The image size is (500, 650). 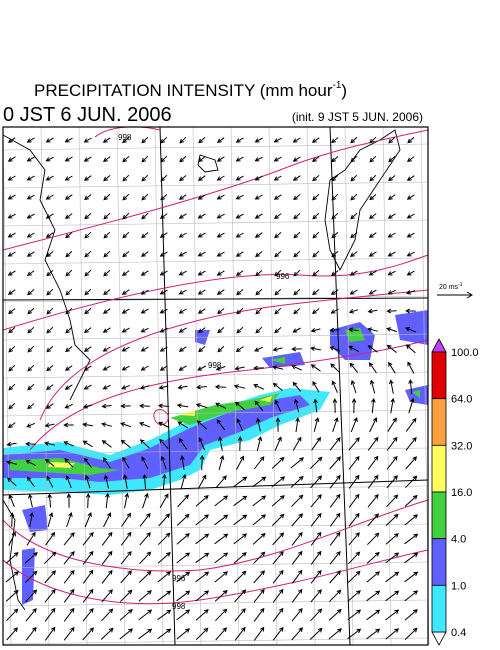 What do you see at coordinates (439, 638) in the screenshot?
I see `colorbar-bottom` at bounding box center [439, 638].